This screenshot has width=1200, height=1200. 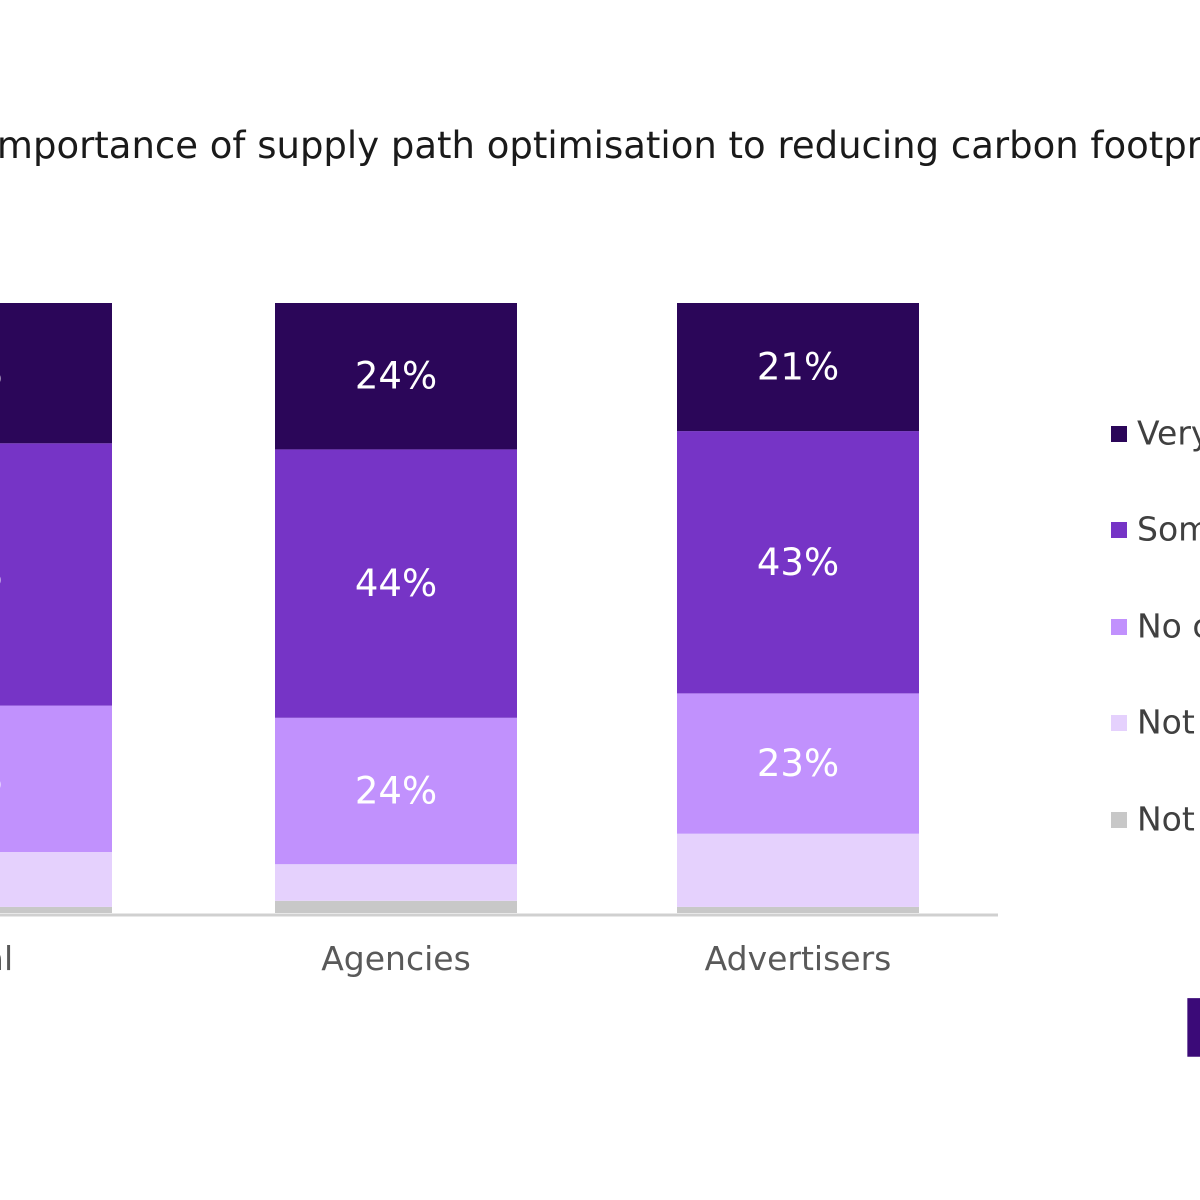 I want to click on legend-label: Very, so click(x=1168, y=433).